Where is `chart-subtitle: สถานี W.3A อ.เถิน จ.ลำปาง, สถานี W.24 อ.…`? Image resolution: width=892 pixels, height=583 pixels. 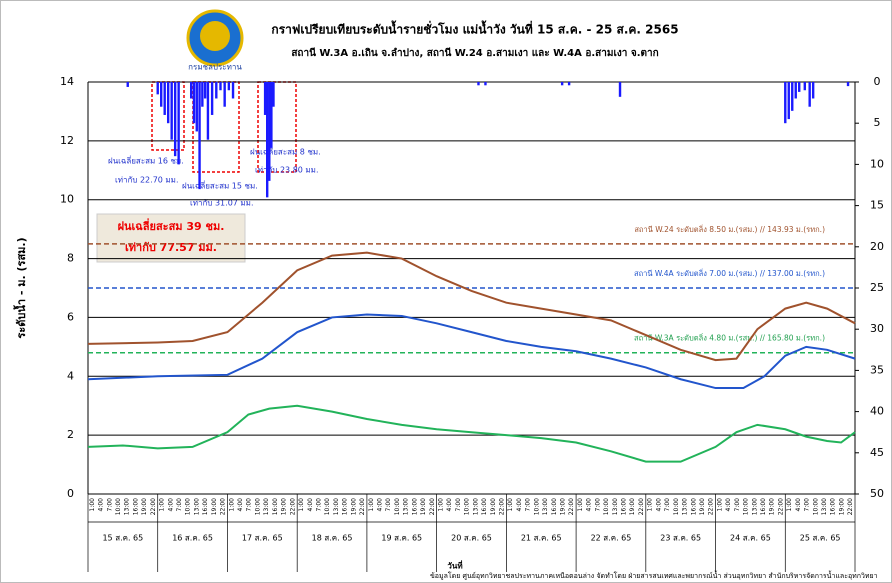
chart-subtitle: สถานี W.3A อ.เถิน จ.ลำปาง, สถานี W.24 อ.… is located at coordinates (474, 53).